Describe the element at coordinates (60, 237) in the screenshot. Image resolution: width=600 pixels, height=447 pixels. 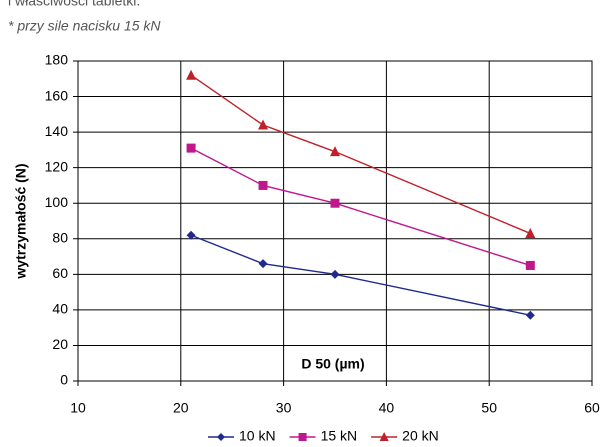
I see `y-tick-label: 80` at that location.